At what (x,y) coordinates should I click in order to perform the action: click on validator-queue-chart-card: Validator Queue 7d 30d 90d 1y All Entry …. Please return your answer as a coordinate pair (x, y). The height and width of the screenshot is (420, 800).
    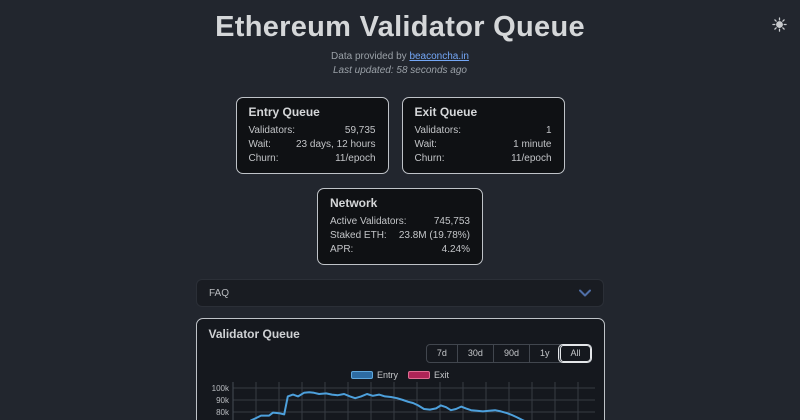
    Looking at the image, I should click on (400, 369).